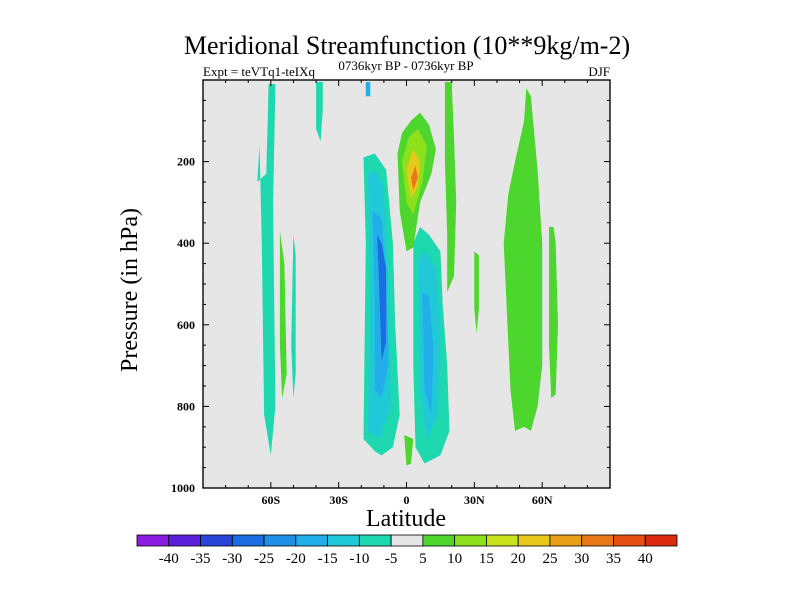 This screenshot has width=800, height=600. I want to click on colorbar-label: -15, so click(328, 559).